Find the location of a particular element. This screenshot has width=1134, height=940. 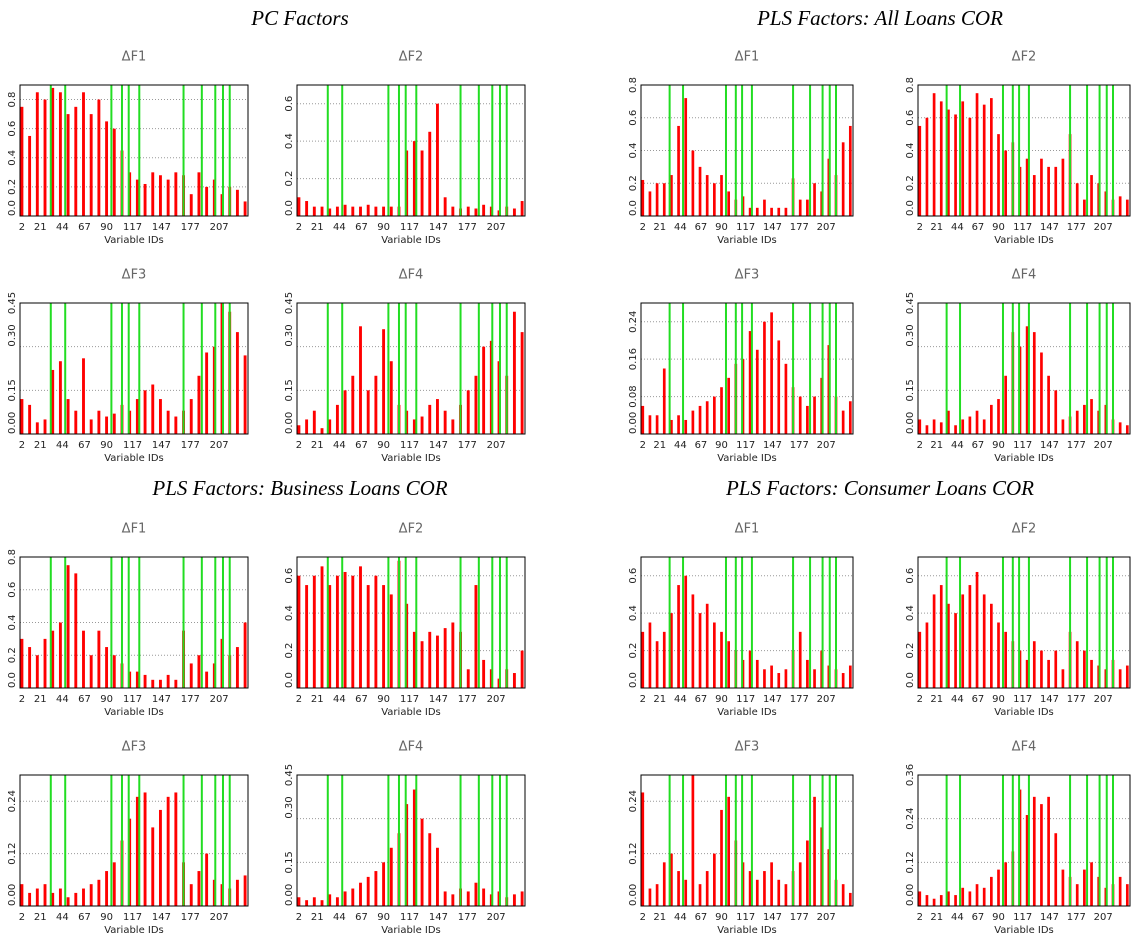

y-tick-label: 0.12 is located at coordinates (12, 853).